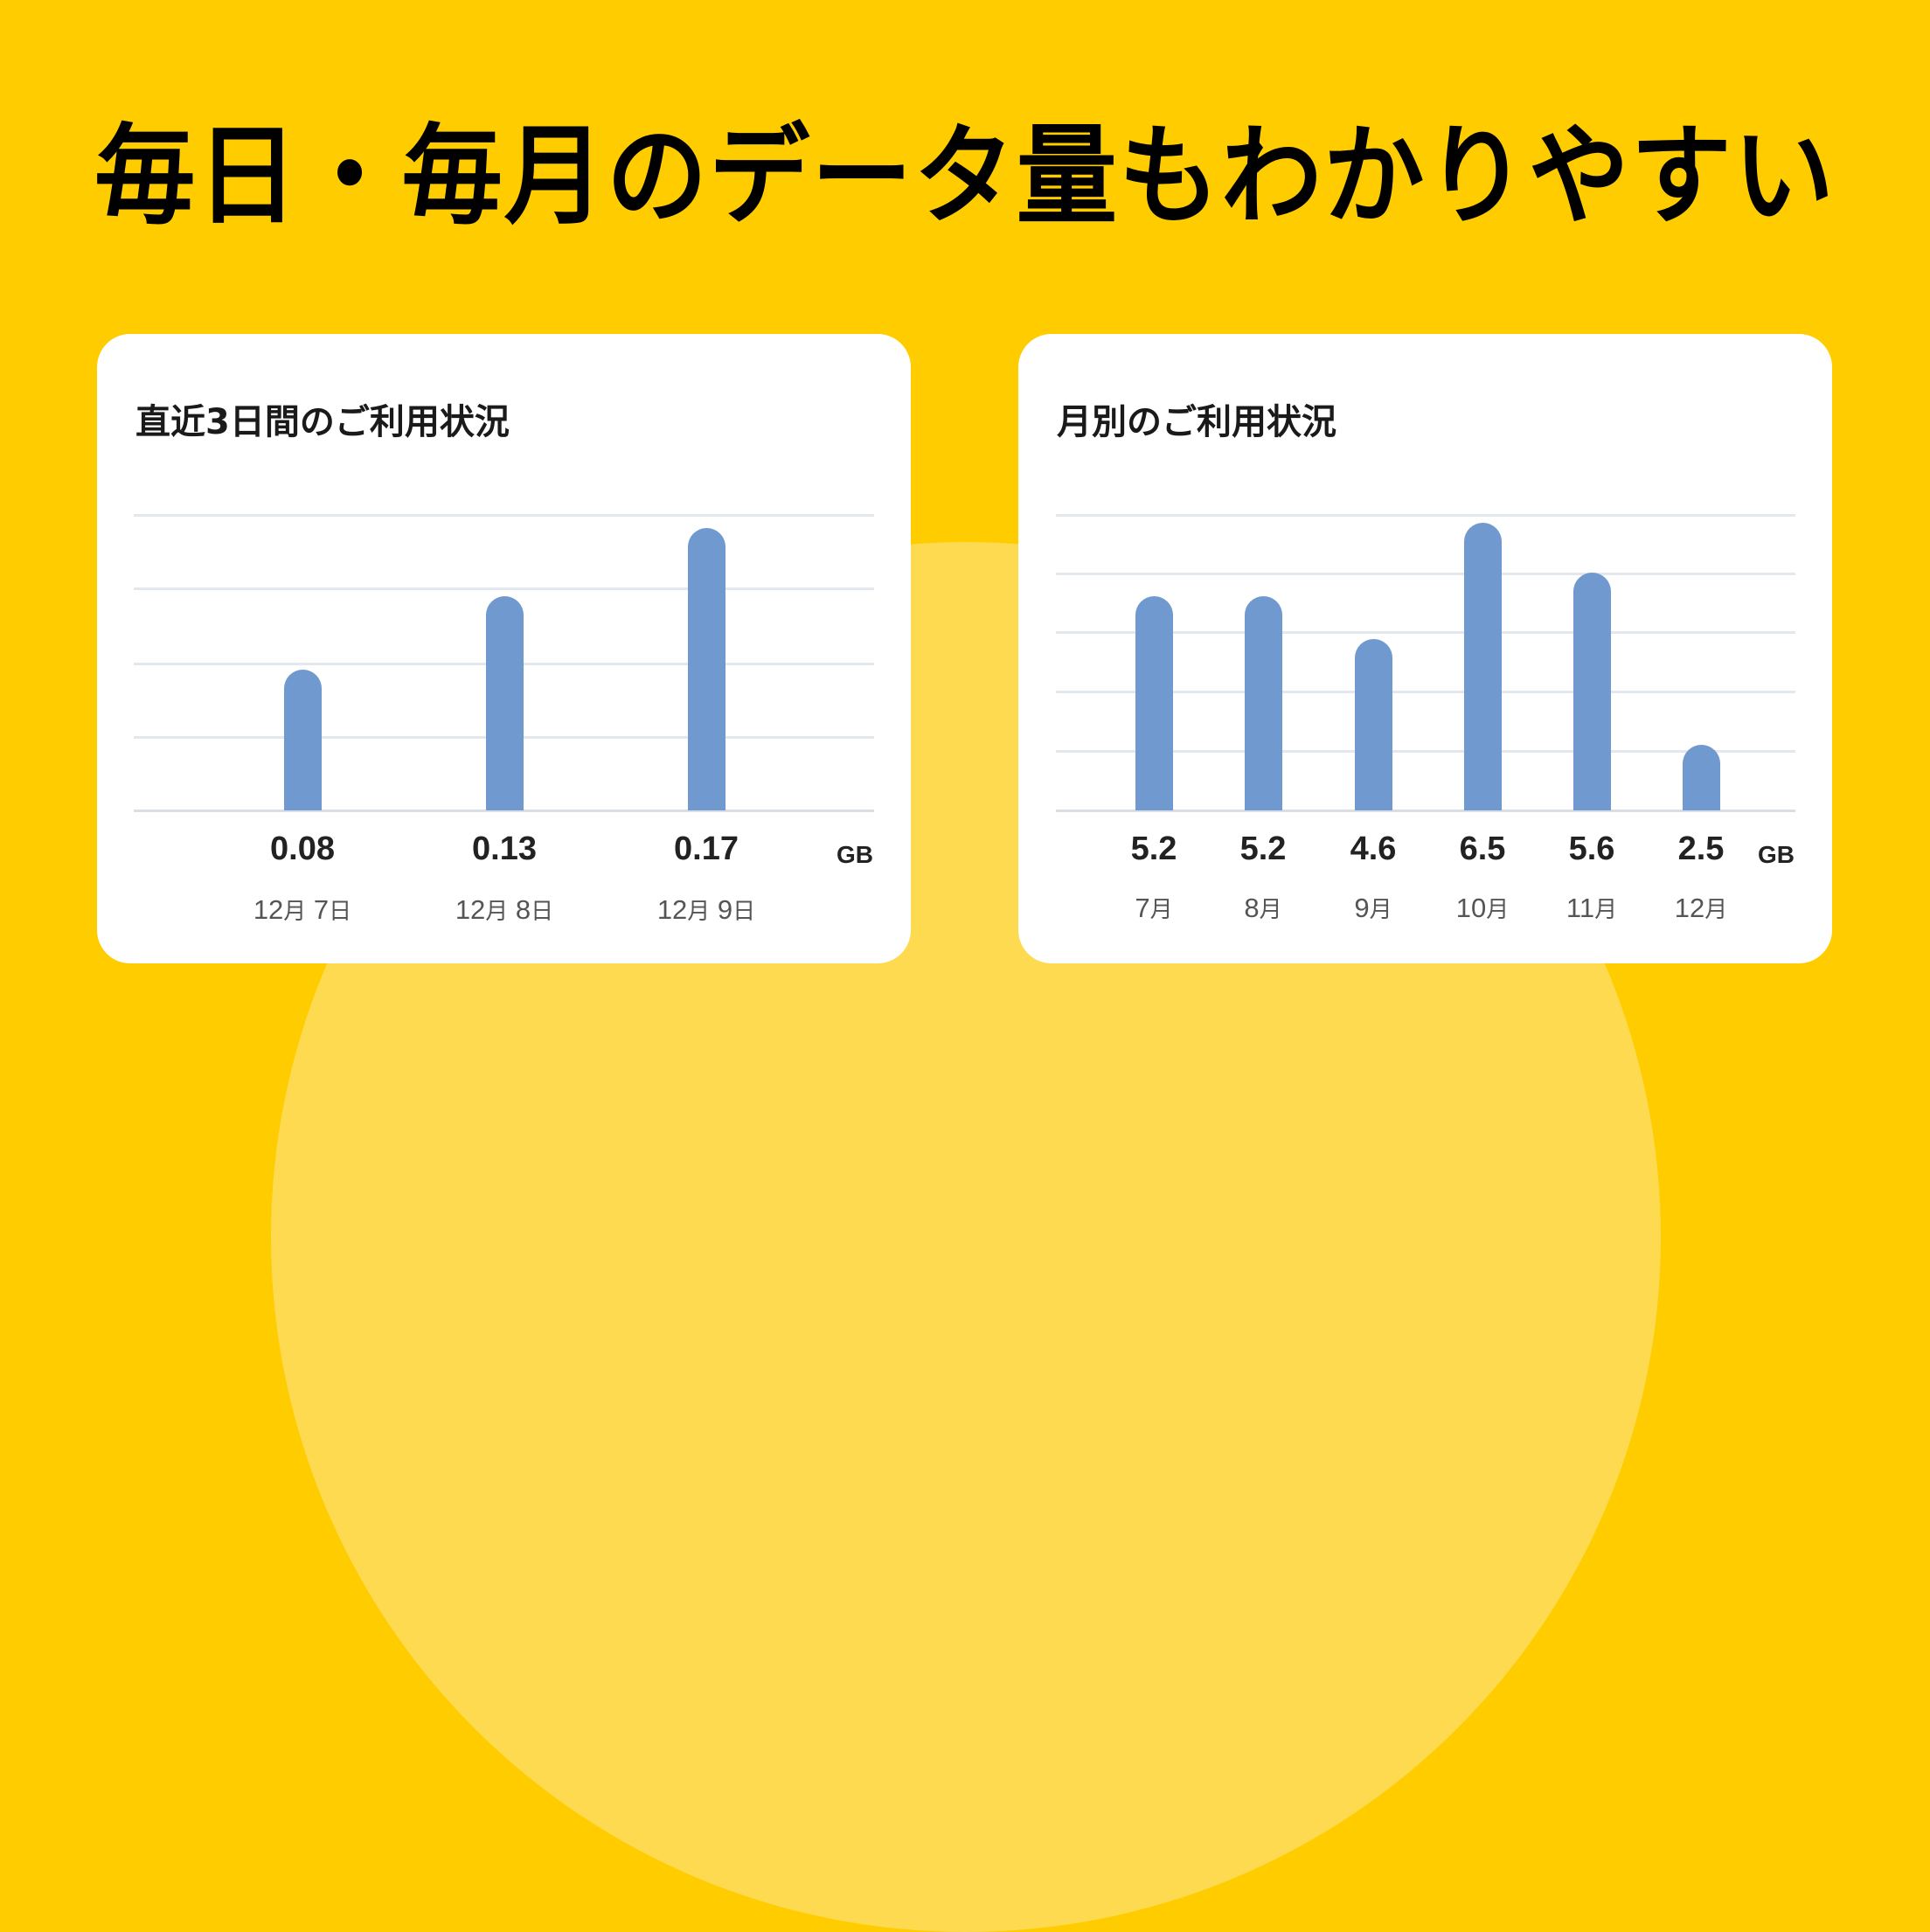  What do you see at coordinates (505, 849) in the screenshot?
I see `value-label: 0.13` at bounding box center [505, 849].